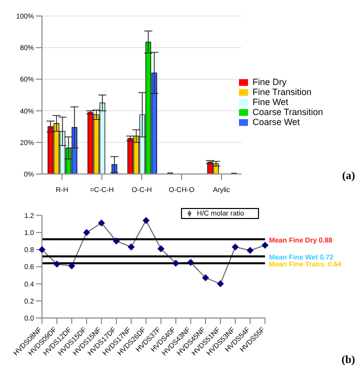 The image size is (363, 370). What do you see at coordinates (270, 101) in the screenshot?
I see `legend-label: Fine Wet` at bounding box center [270, 101].